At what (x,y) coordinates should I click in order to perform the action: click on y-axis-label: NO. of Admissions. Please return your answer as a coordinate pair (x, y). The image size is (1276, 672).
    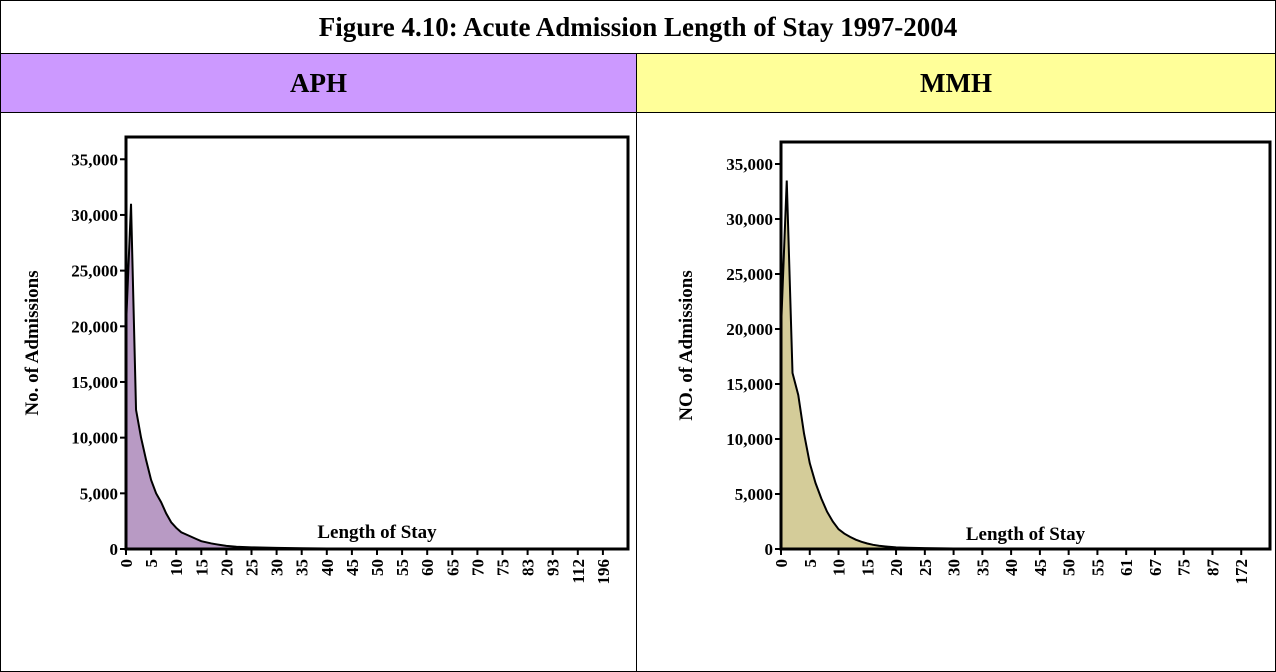
    Looking at the image, I should click on (686, 345).